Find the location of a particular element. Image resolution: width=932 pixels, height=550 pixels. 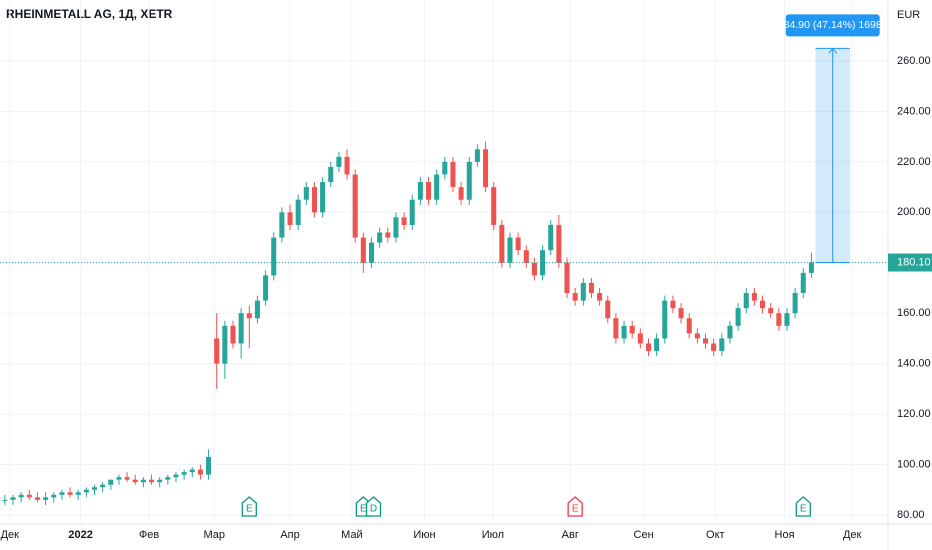

x-tick-label: Авг is located at coordinates (570, 535).